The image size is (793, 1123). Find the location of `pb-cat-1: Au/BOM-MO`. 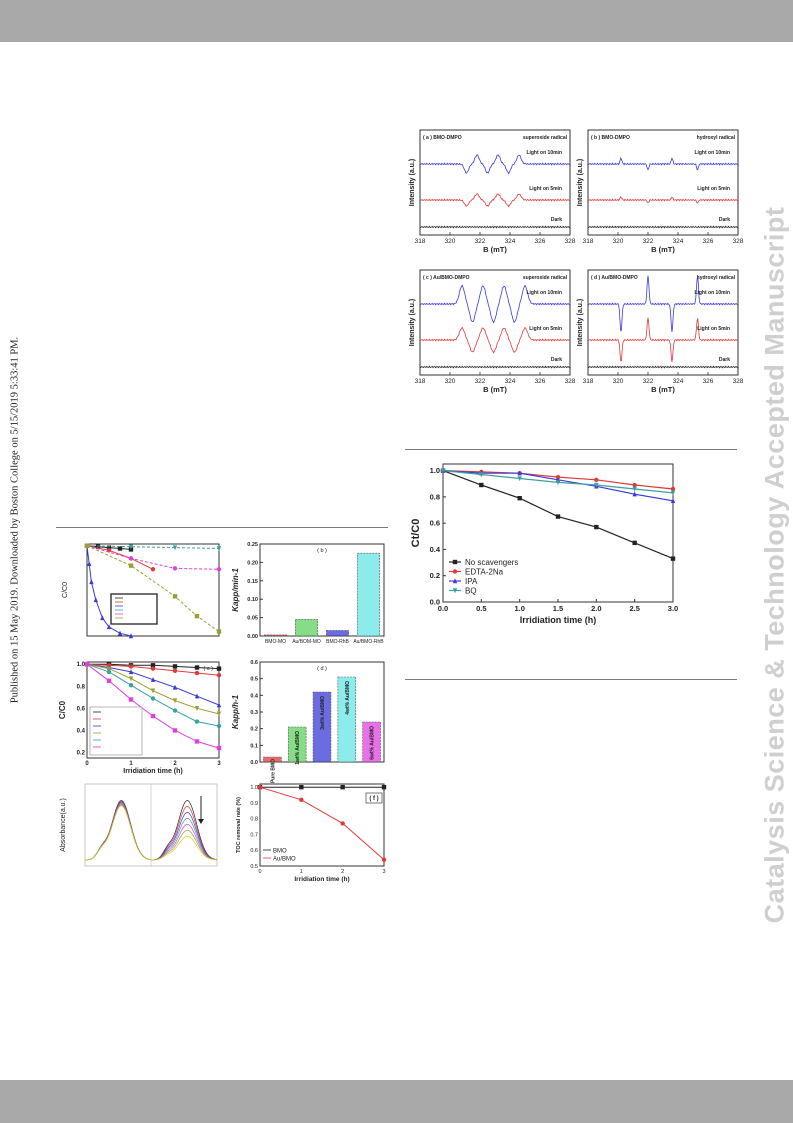

pb-cat-1: Au/BOM-MO is located at coordinates (306, 642).